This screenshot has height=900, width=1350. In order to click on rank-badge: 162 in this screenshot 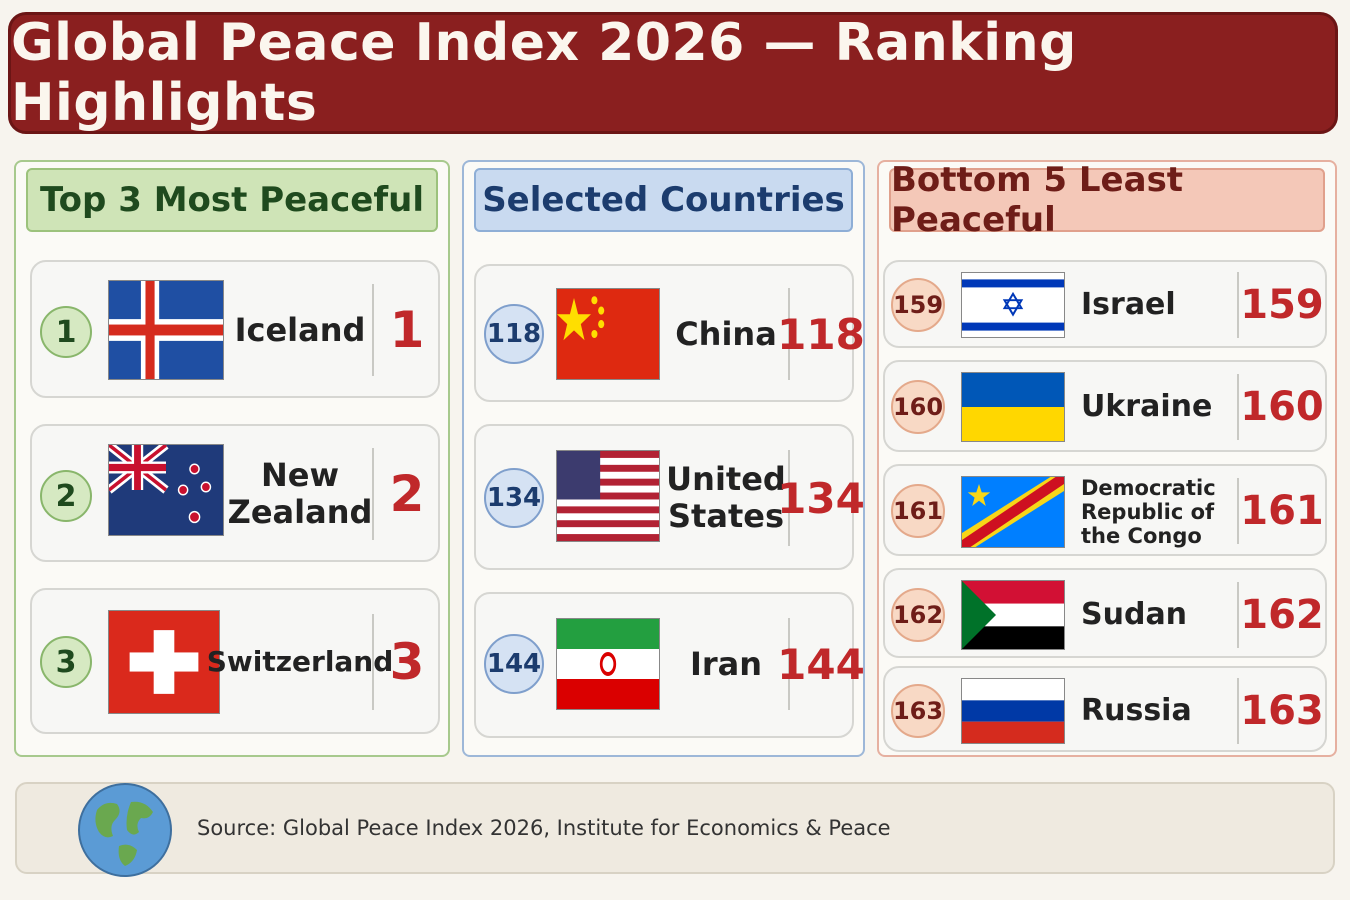, I will do `click(918, 615)`.